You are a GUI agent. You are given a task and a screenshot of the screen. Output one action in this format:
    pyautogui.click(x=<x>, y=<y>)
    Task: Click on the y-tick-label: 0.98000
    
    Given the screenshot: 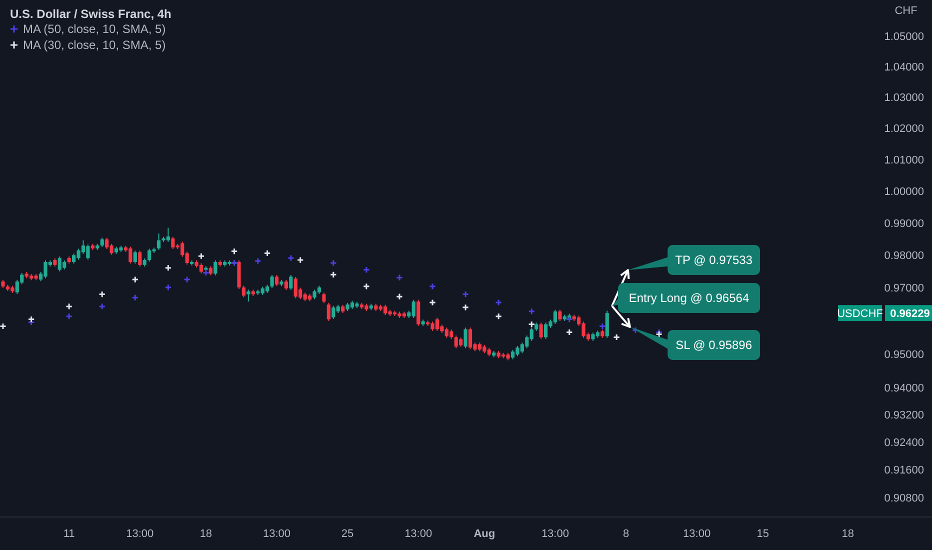 What is the action you would take?
    pyautogui.click(x=904, y=256)
    